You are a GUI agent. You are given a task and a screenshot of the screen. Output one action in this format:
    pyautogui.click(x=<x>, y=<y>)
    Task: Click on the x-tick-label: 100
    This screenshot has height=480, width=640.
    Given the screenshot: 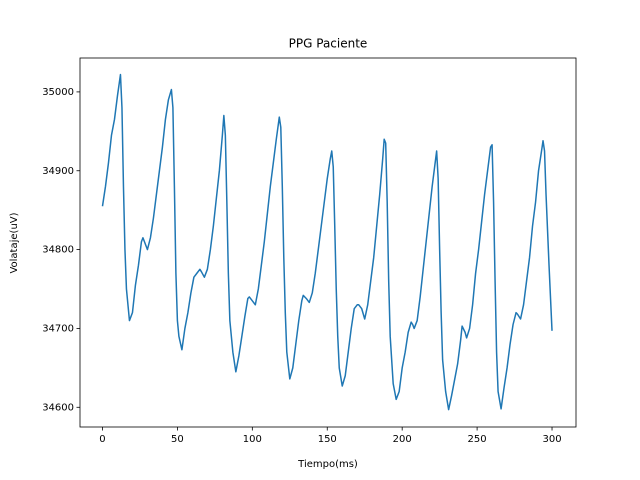 What is the action you would take?
    pyautogui.click(x=252, y=439)
    